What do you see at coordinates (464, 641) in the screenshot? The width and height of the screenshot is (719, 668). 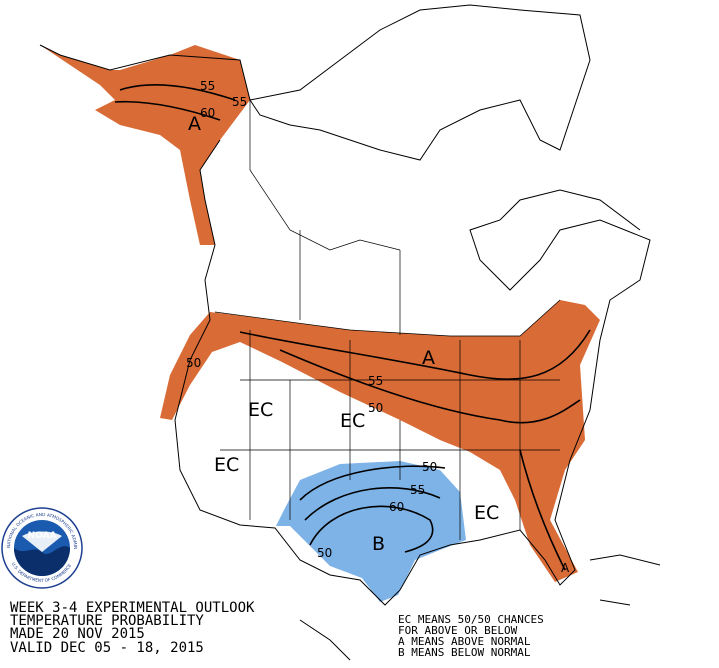 I see `legend-line: A MEANS ABOVE NORMAL` at bounding box center [464, 641].